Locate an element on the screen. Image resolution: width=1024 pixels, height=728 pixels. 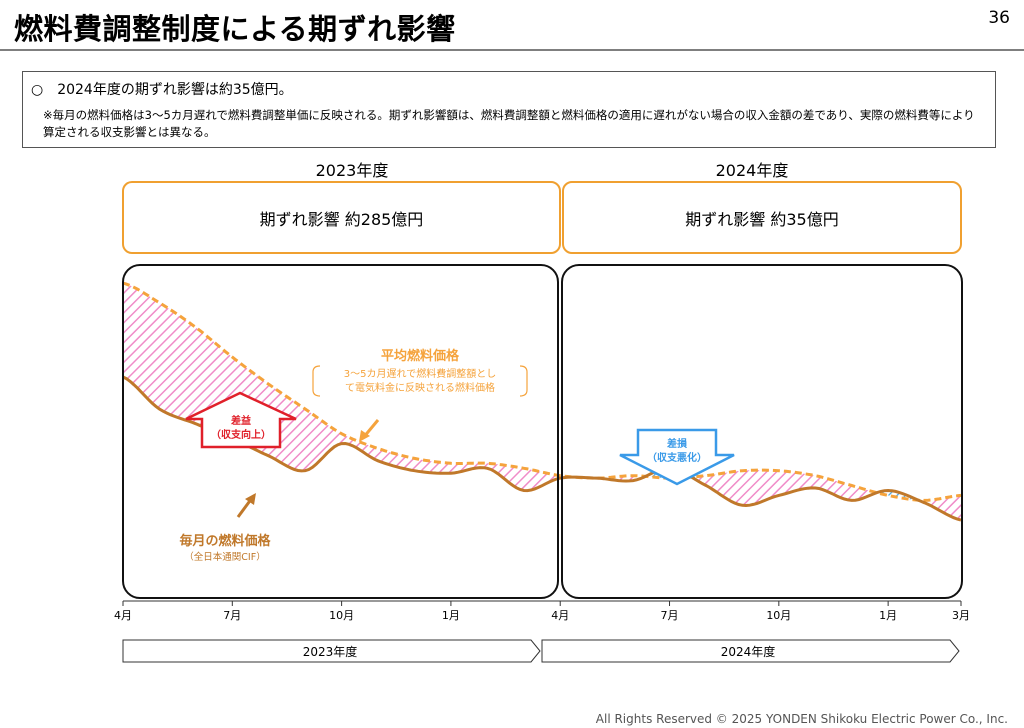
gain-label-2: （収支向上） is located at coordinates (241, 434).